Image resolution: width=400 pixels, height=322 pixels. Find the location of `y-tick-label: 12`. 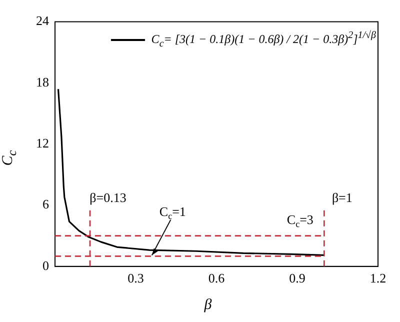

y-tick-label: 12 is located at coordinates (42, 143).